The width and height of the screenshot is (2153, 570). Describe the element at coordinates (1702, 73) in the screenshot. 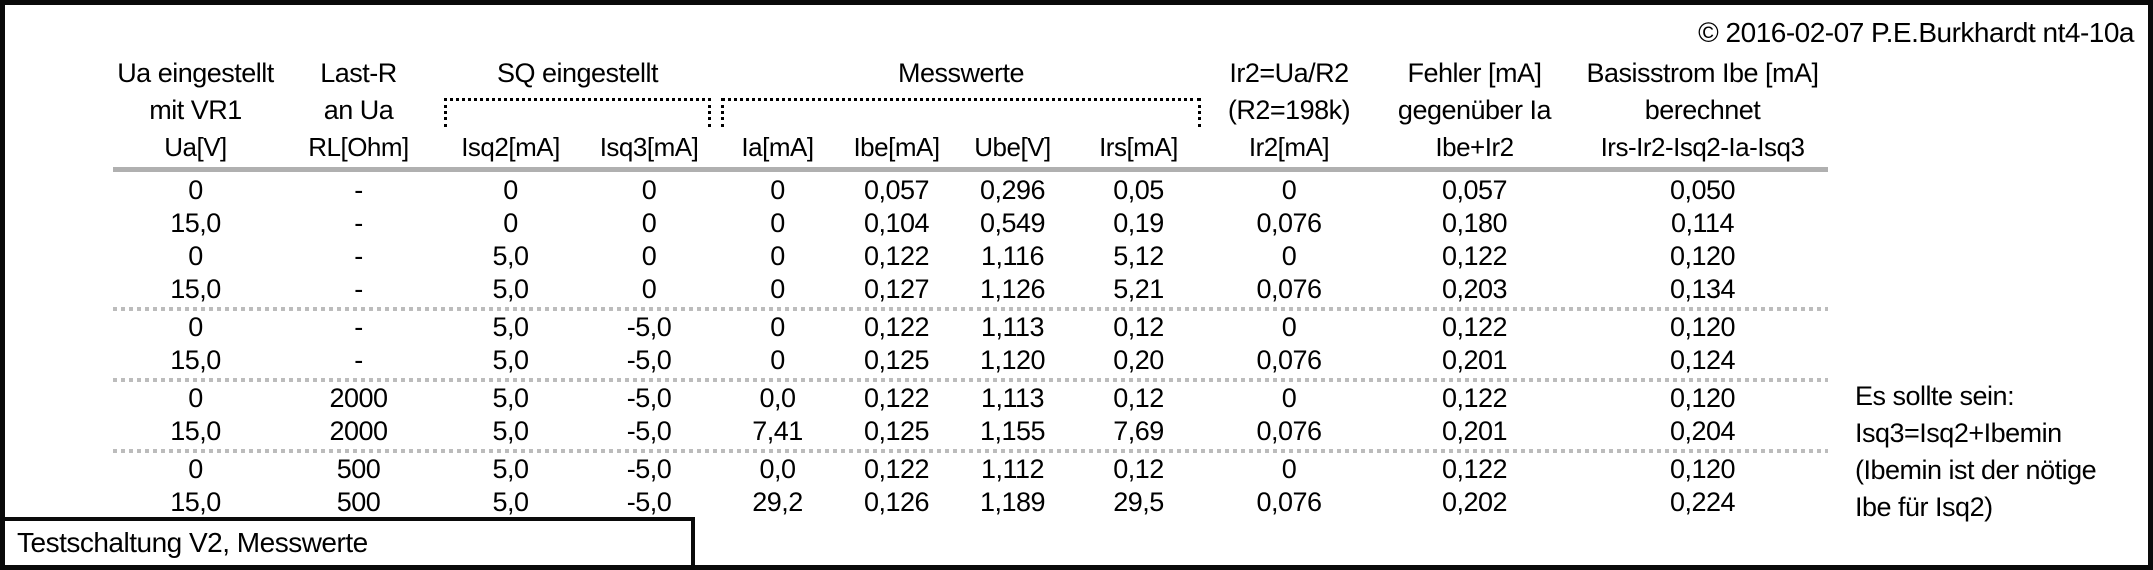

I see `group-title-basisstrom: Basisstrom Ibe [mA]` at that location.